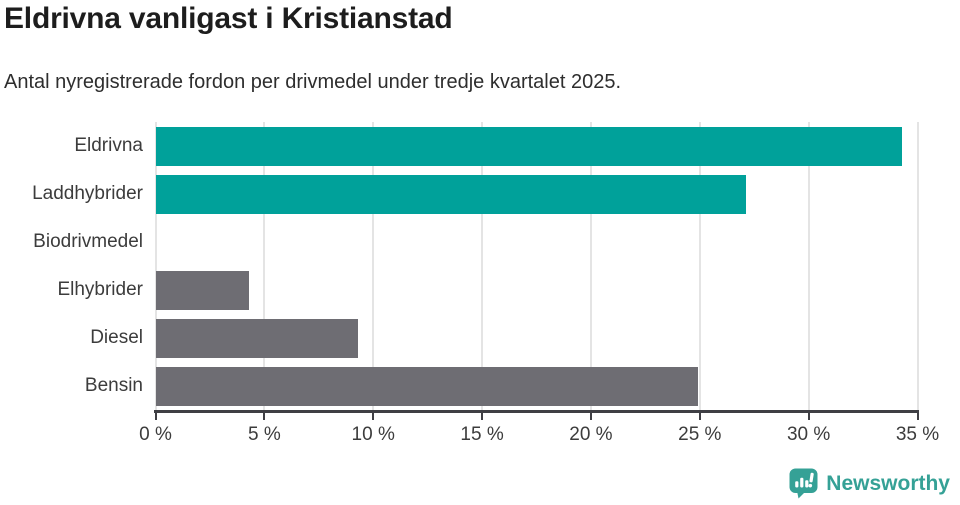  Describe the element at coordinates (87, 193) in the screenshot. I see `category-label: Laddhybrider` at that location.